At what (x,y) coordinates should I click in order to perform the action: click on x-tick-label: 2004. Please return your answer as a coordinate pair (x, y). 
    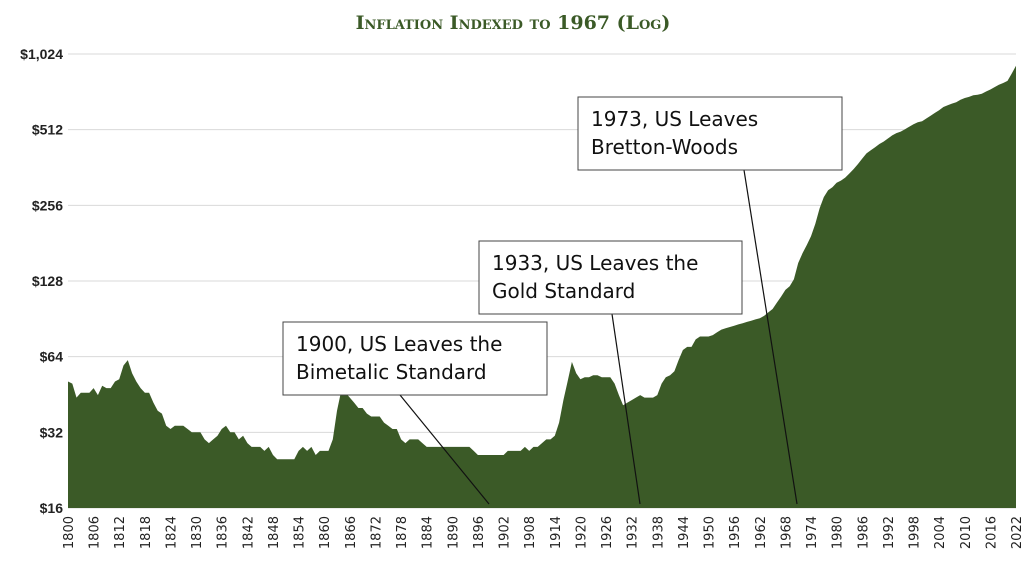
    Looking at the image, I should click on (940, 532).